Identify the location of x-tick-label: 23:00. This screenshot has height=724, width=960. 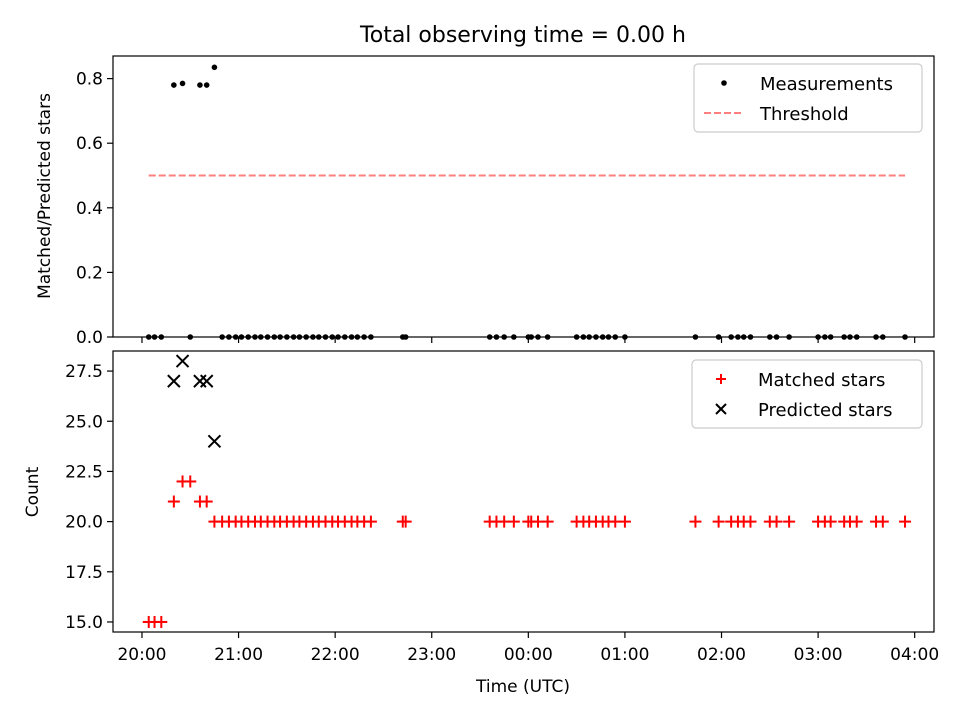
(431, 655).